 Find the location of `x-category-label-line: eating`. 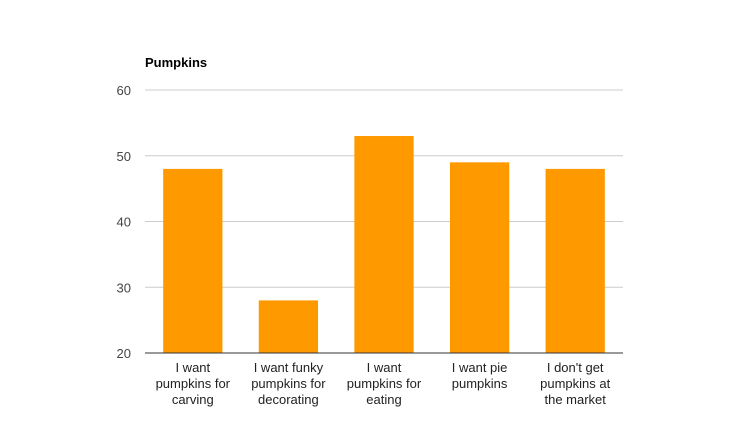

x-category-label-line: eating is located at coordinates (383, 399).